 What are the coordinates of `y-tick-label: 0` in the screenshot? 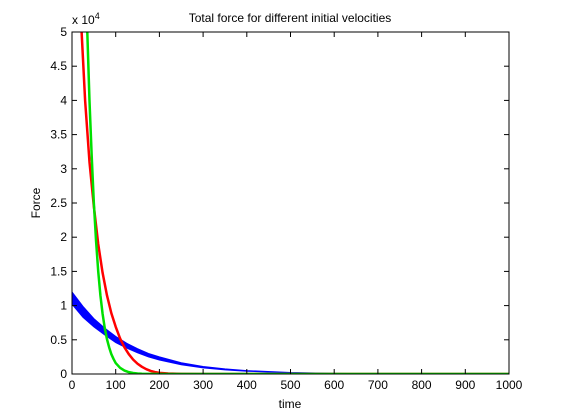 It's located at (63, 374).